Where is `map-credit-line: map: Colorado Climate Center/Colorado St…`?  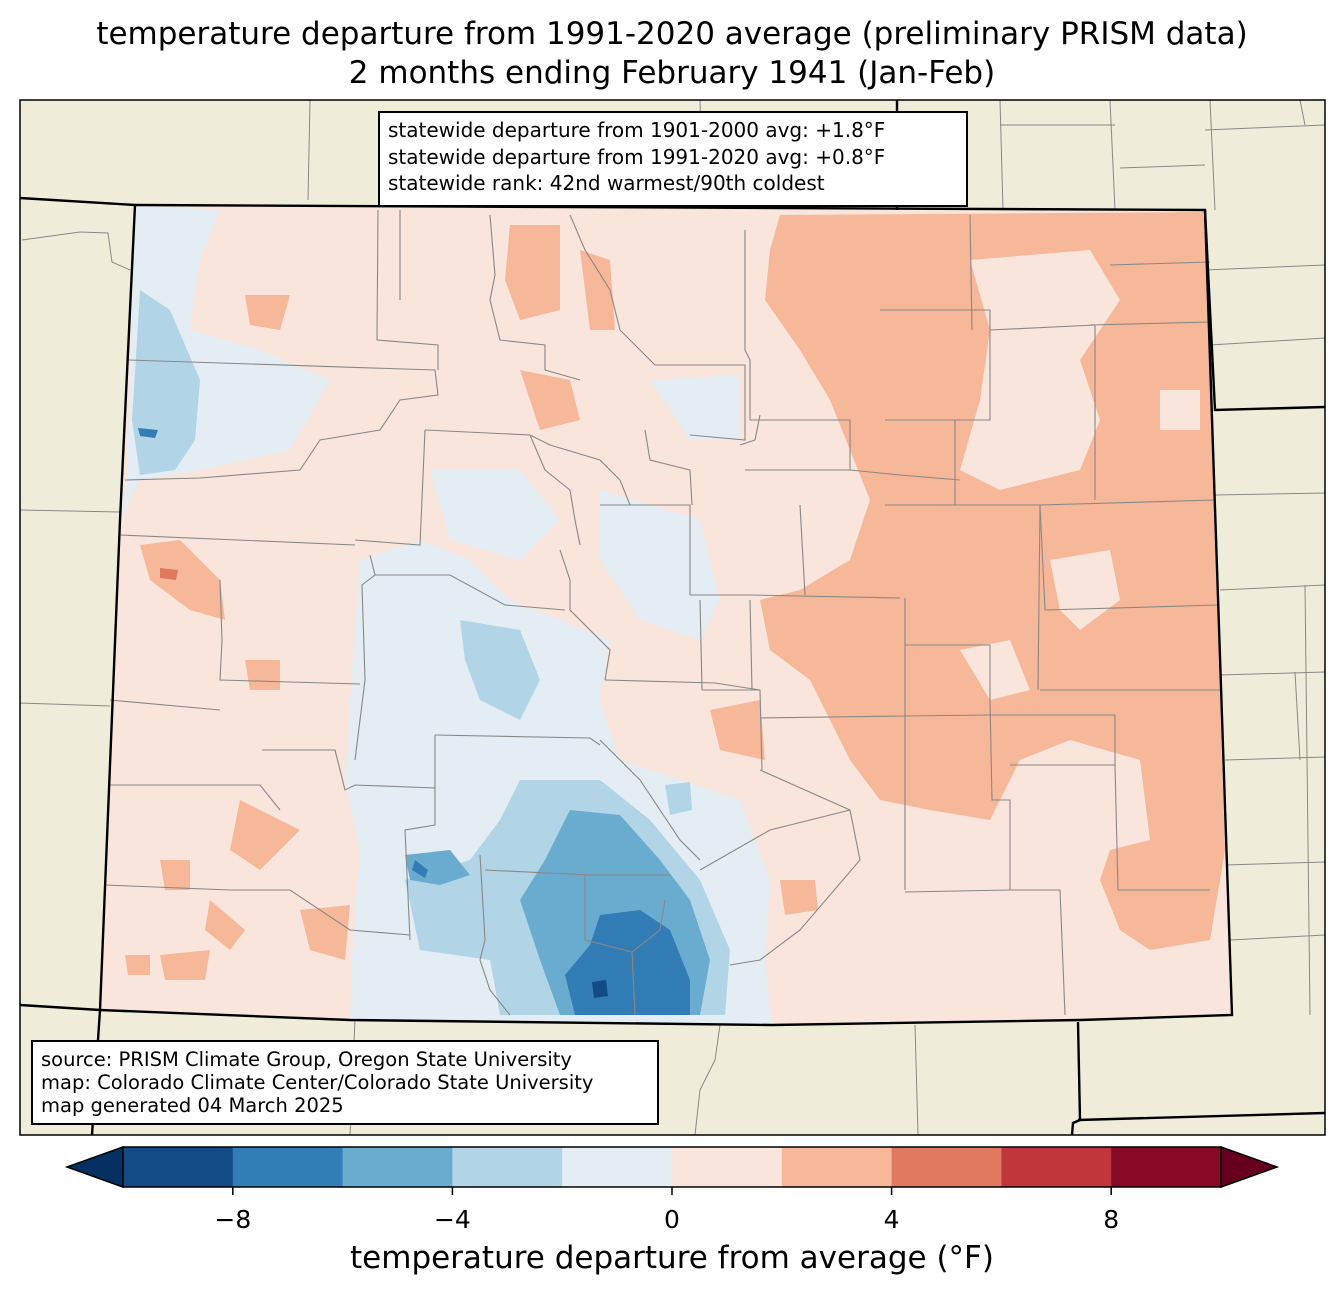 map-credit-line: map: Colorado Climate Center/Colorado St… is located at coordinates (317, 1082).